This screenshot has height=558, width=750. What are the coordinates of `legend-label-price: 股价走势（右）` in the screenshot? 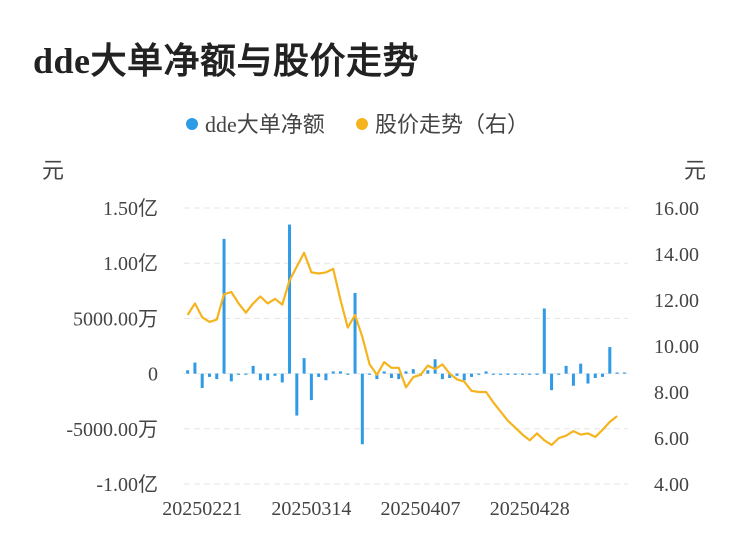 It's located at (452, 124).